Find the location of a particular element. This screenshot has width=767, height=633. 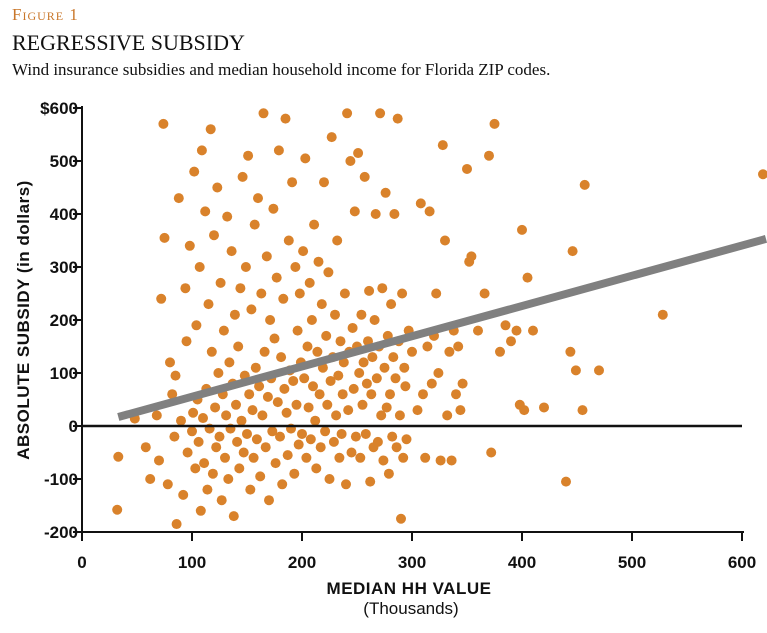

x-tick-label-4: 400 is located at coordinates (522, 562).